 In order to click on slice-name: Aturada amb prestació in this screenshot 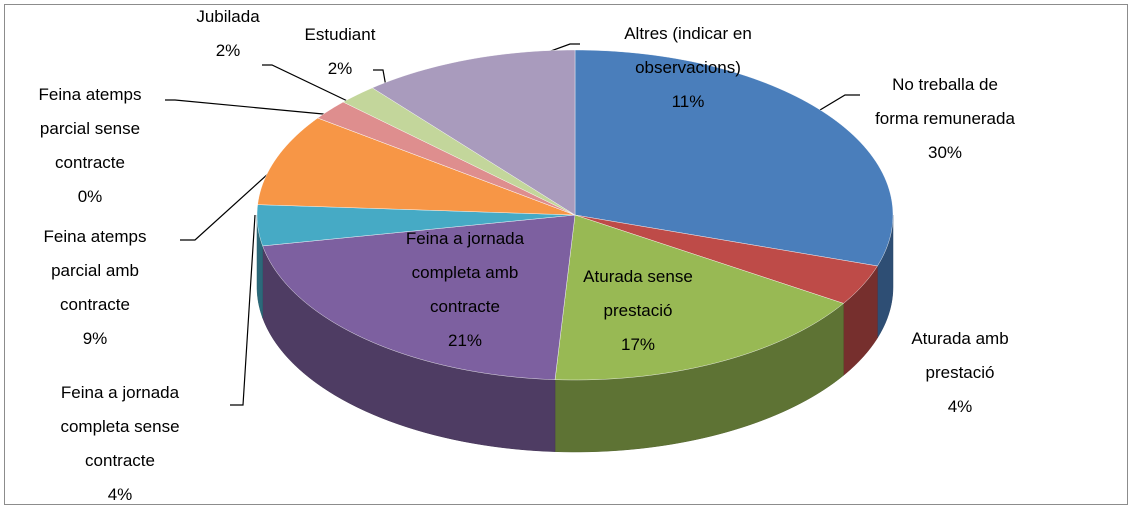, I will do `click(960, 355)`.